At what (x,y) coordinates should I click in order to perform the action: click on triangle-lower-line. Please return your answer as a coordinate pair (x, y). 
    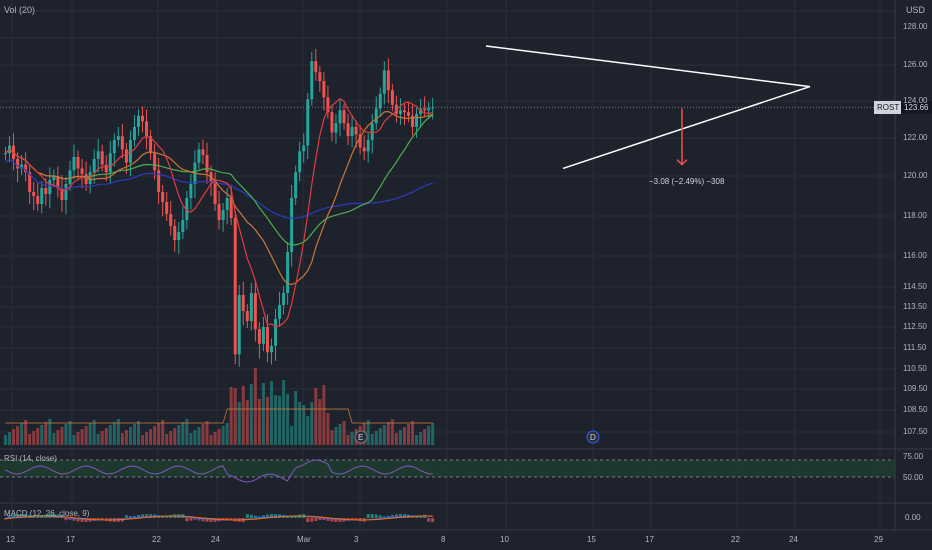
    Looking at the image, I should click on (686, 127).